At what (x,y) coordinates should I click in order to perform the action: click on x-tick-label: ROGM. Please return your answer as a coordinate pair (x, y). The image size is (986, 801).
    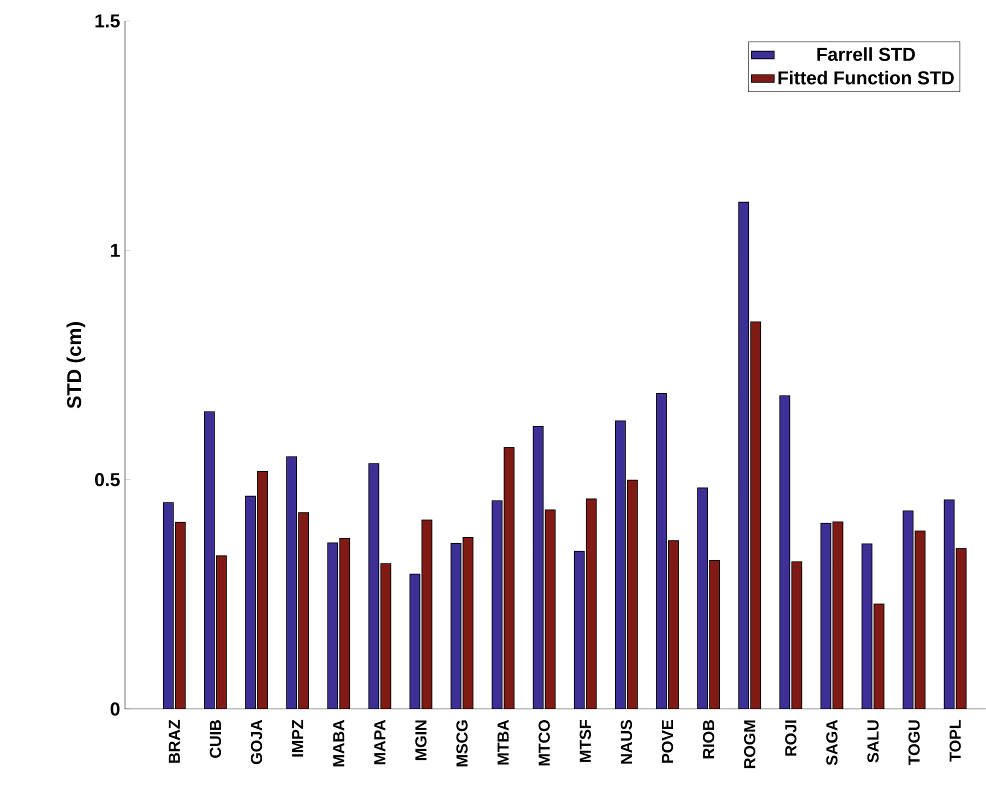
    Looking at the image, I should click on (750, 744).